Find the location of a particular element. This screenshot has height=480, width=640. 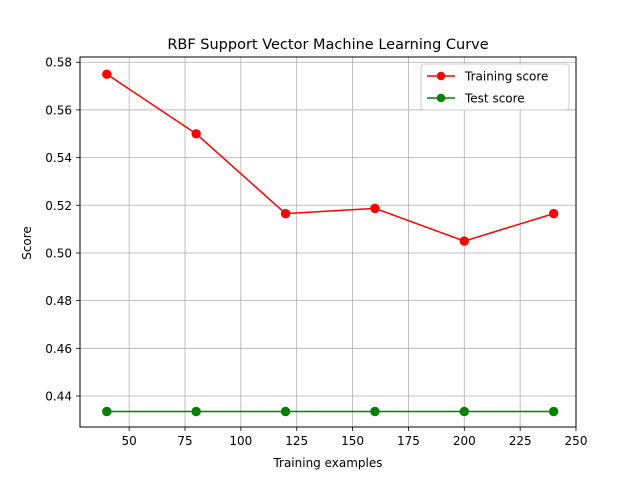

legend-frame is located at coordinates (495, 87).